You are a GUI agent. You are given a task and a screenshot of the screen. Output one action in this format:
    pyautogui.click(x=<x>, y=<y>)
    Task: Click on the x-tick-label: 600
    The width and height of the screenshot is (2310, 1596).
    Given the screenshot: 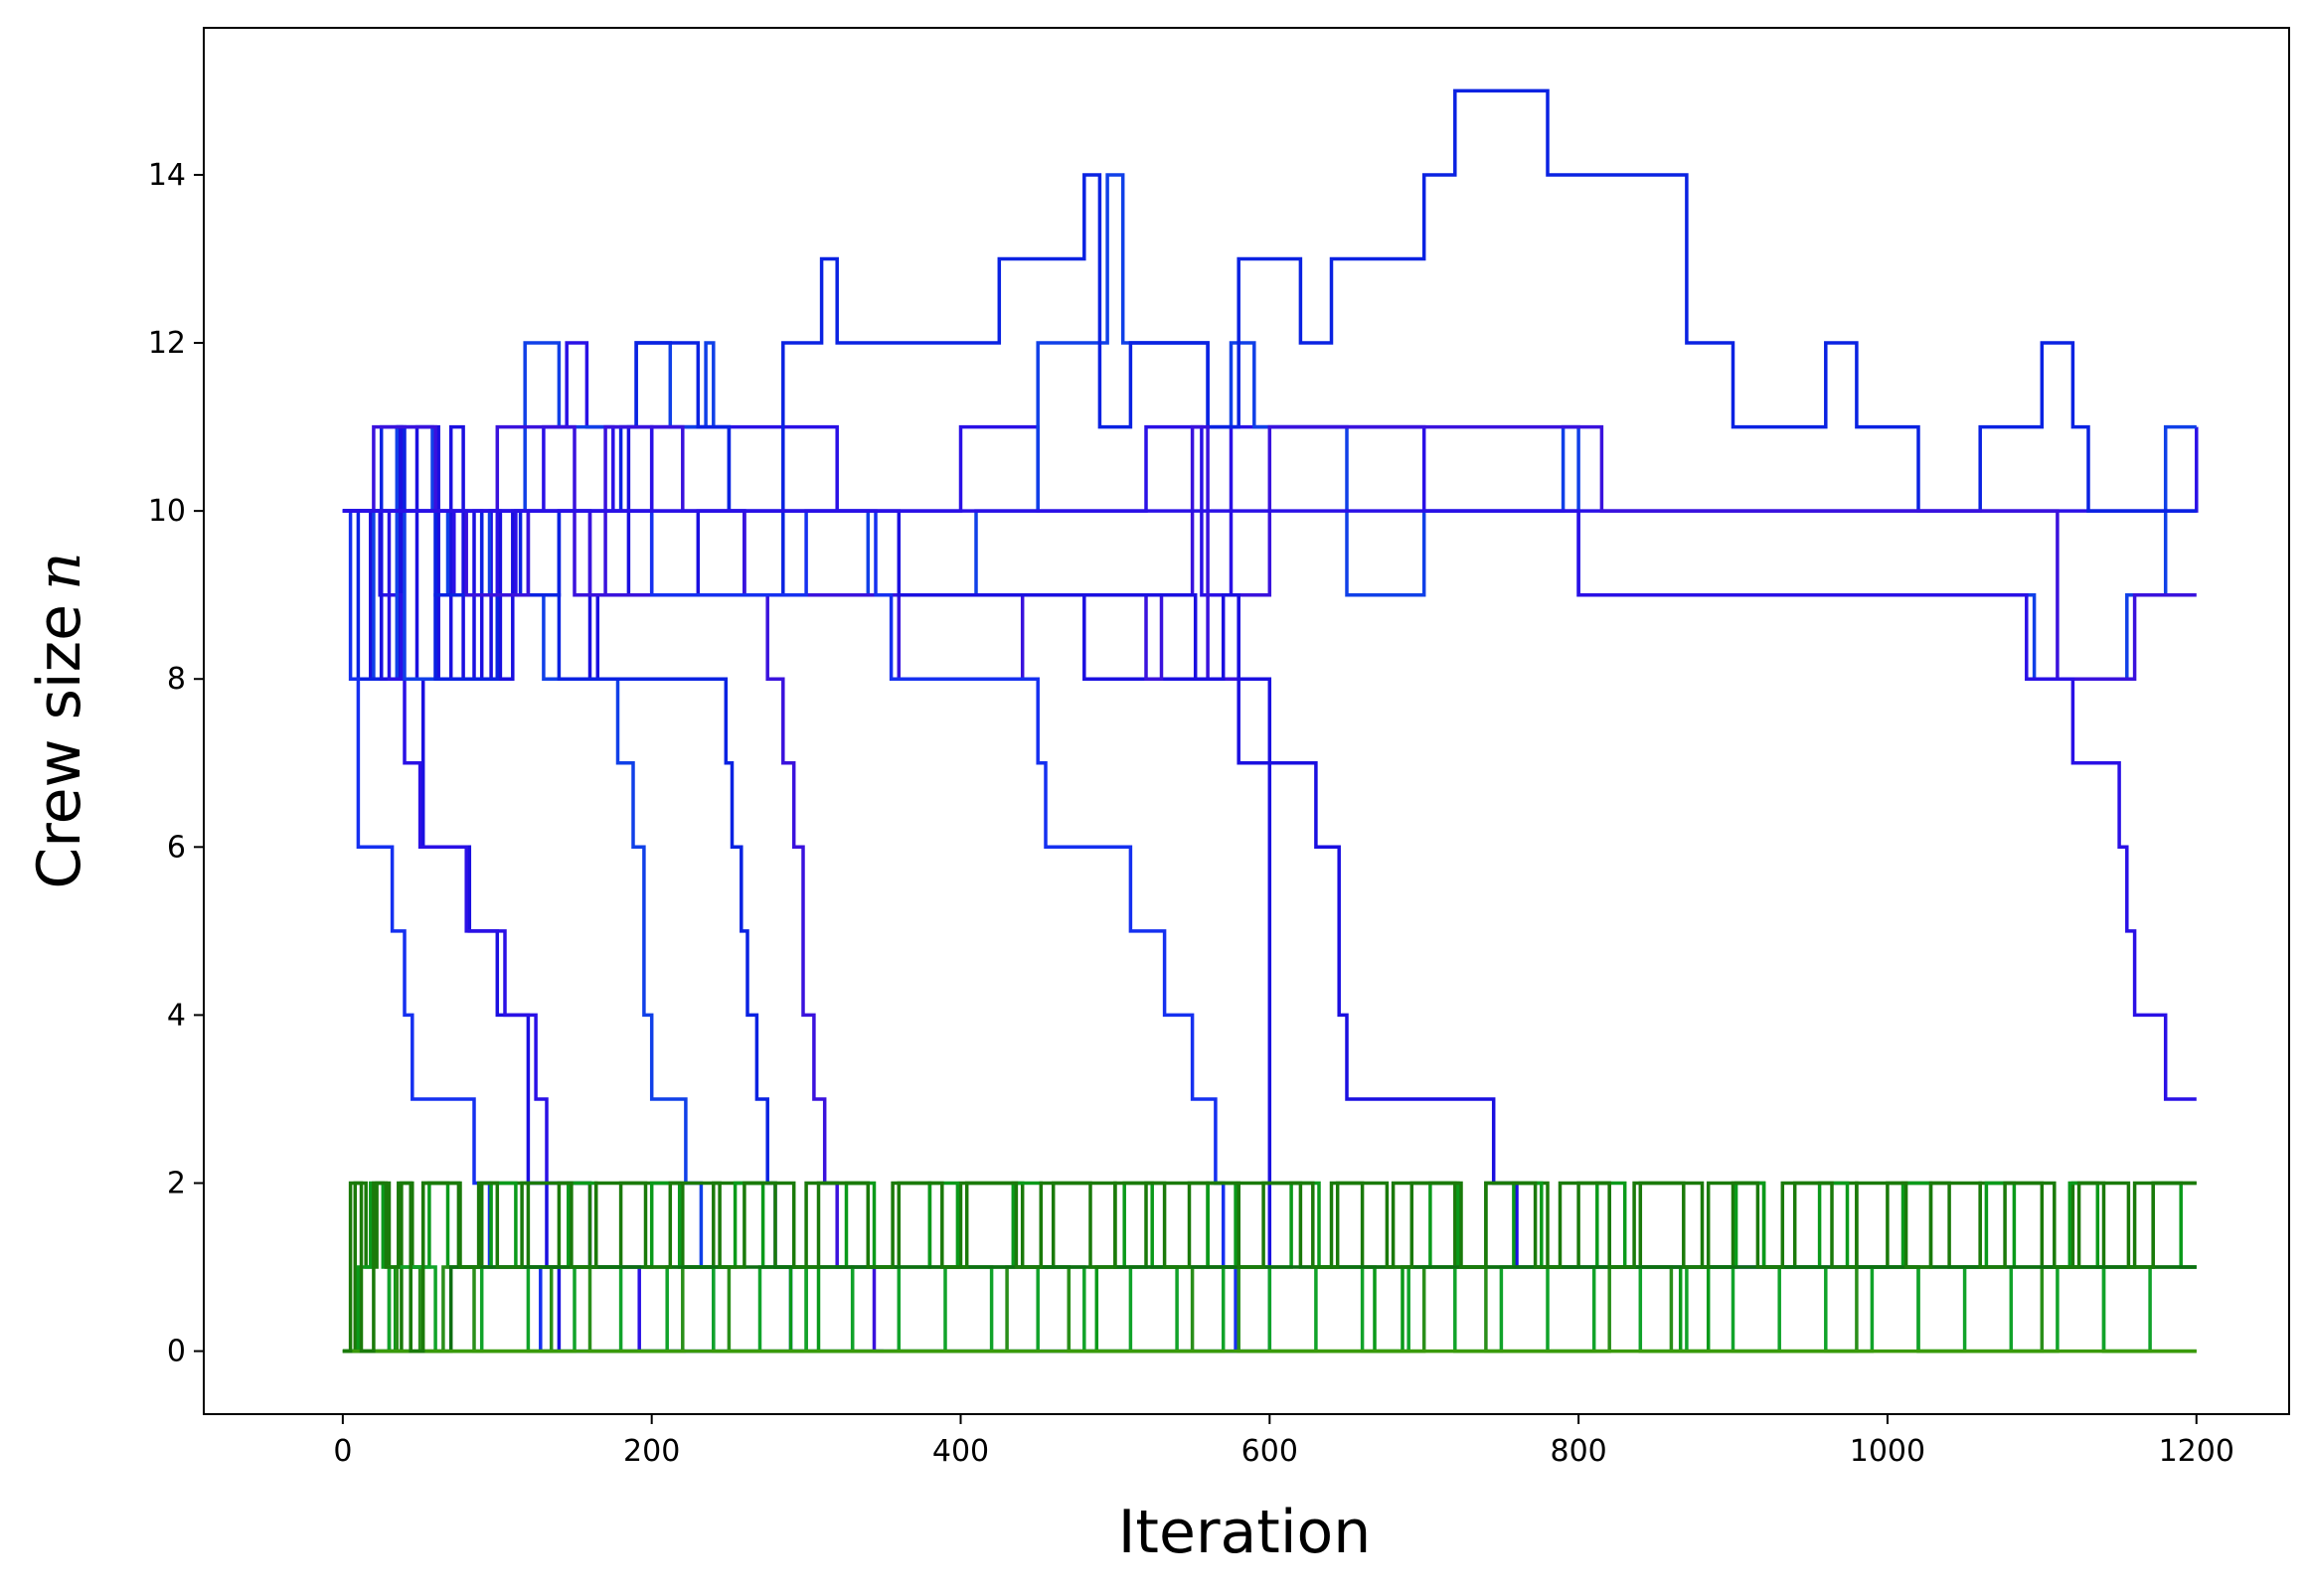 What is the action you would take?
    pyautogui.click(x=1269, y=1452)
    